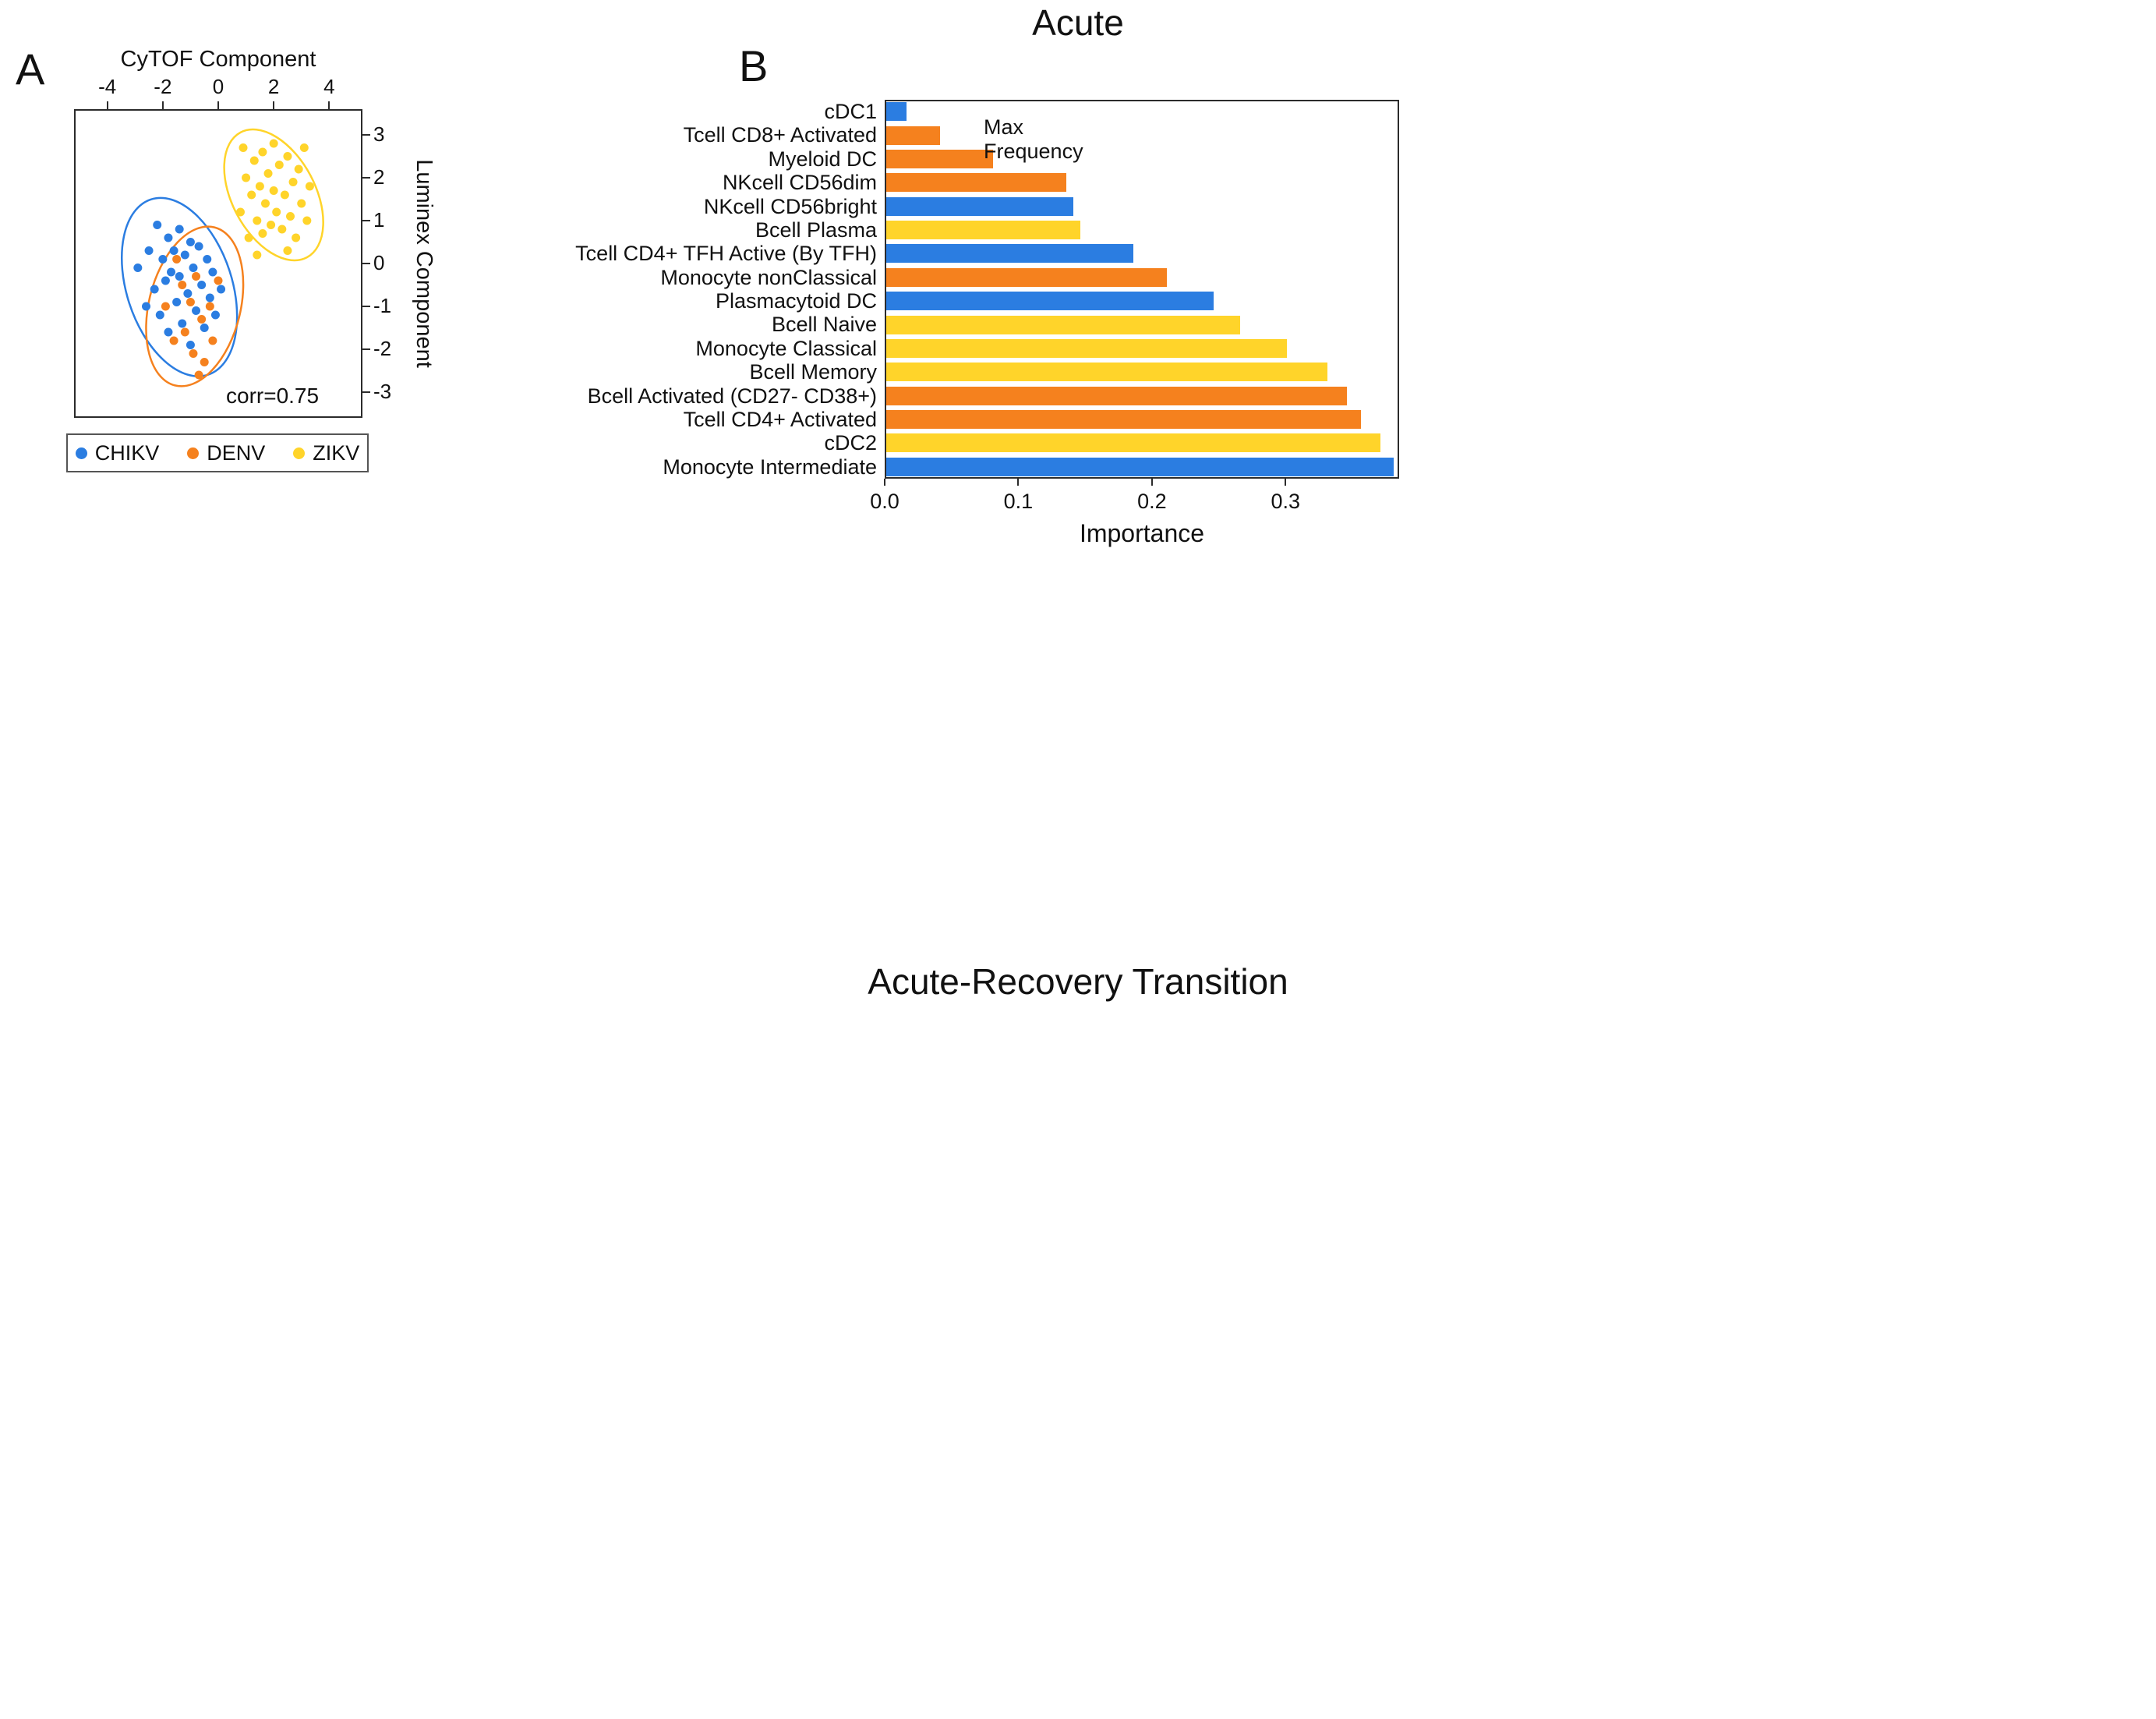 The width and height of the screenshot is (2156, 1719). I want to click on legend-entry-ZIKV: ZIKV, so click(326, 453).